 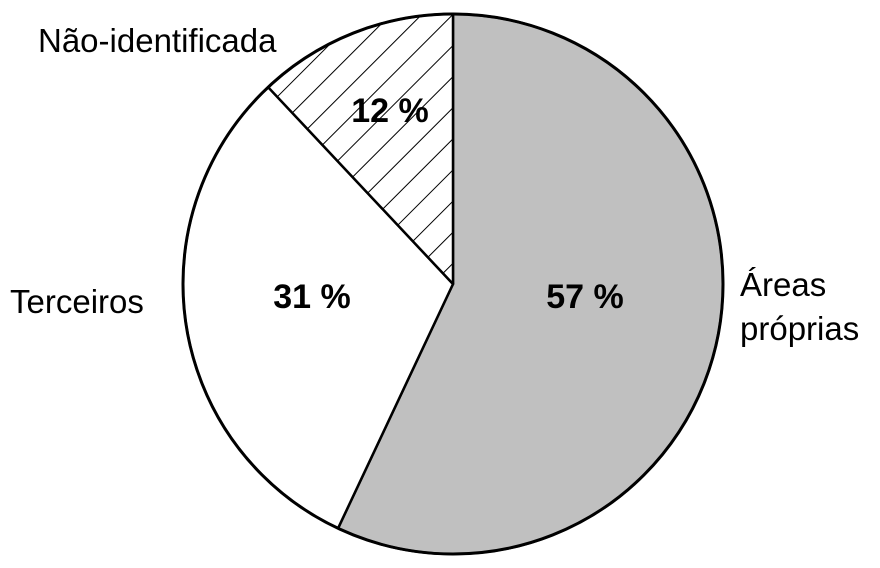 I want to click on slice-category-label: Não-identificada, so click(x=157, y=40).